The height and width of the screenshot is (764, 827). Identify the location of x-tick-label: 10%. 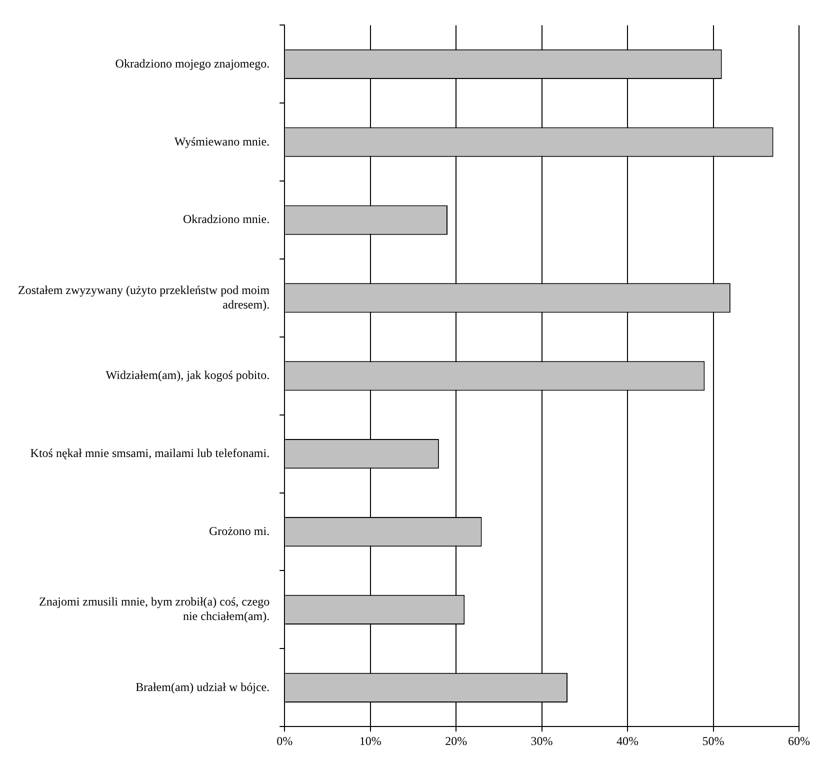
(370, 741).